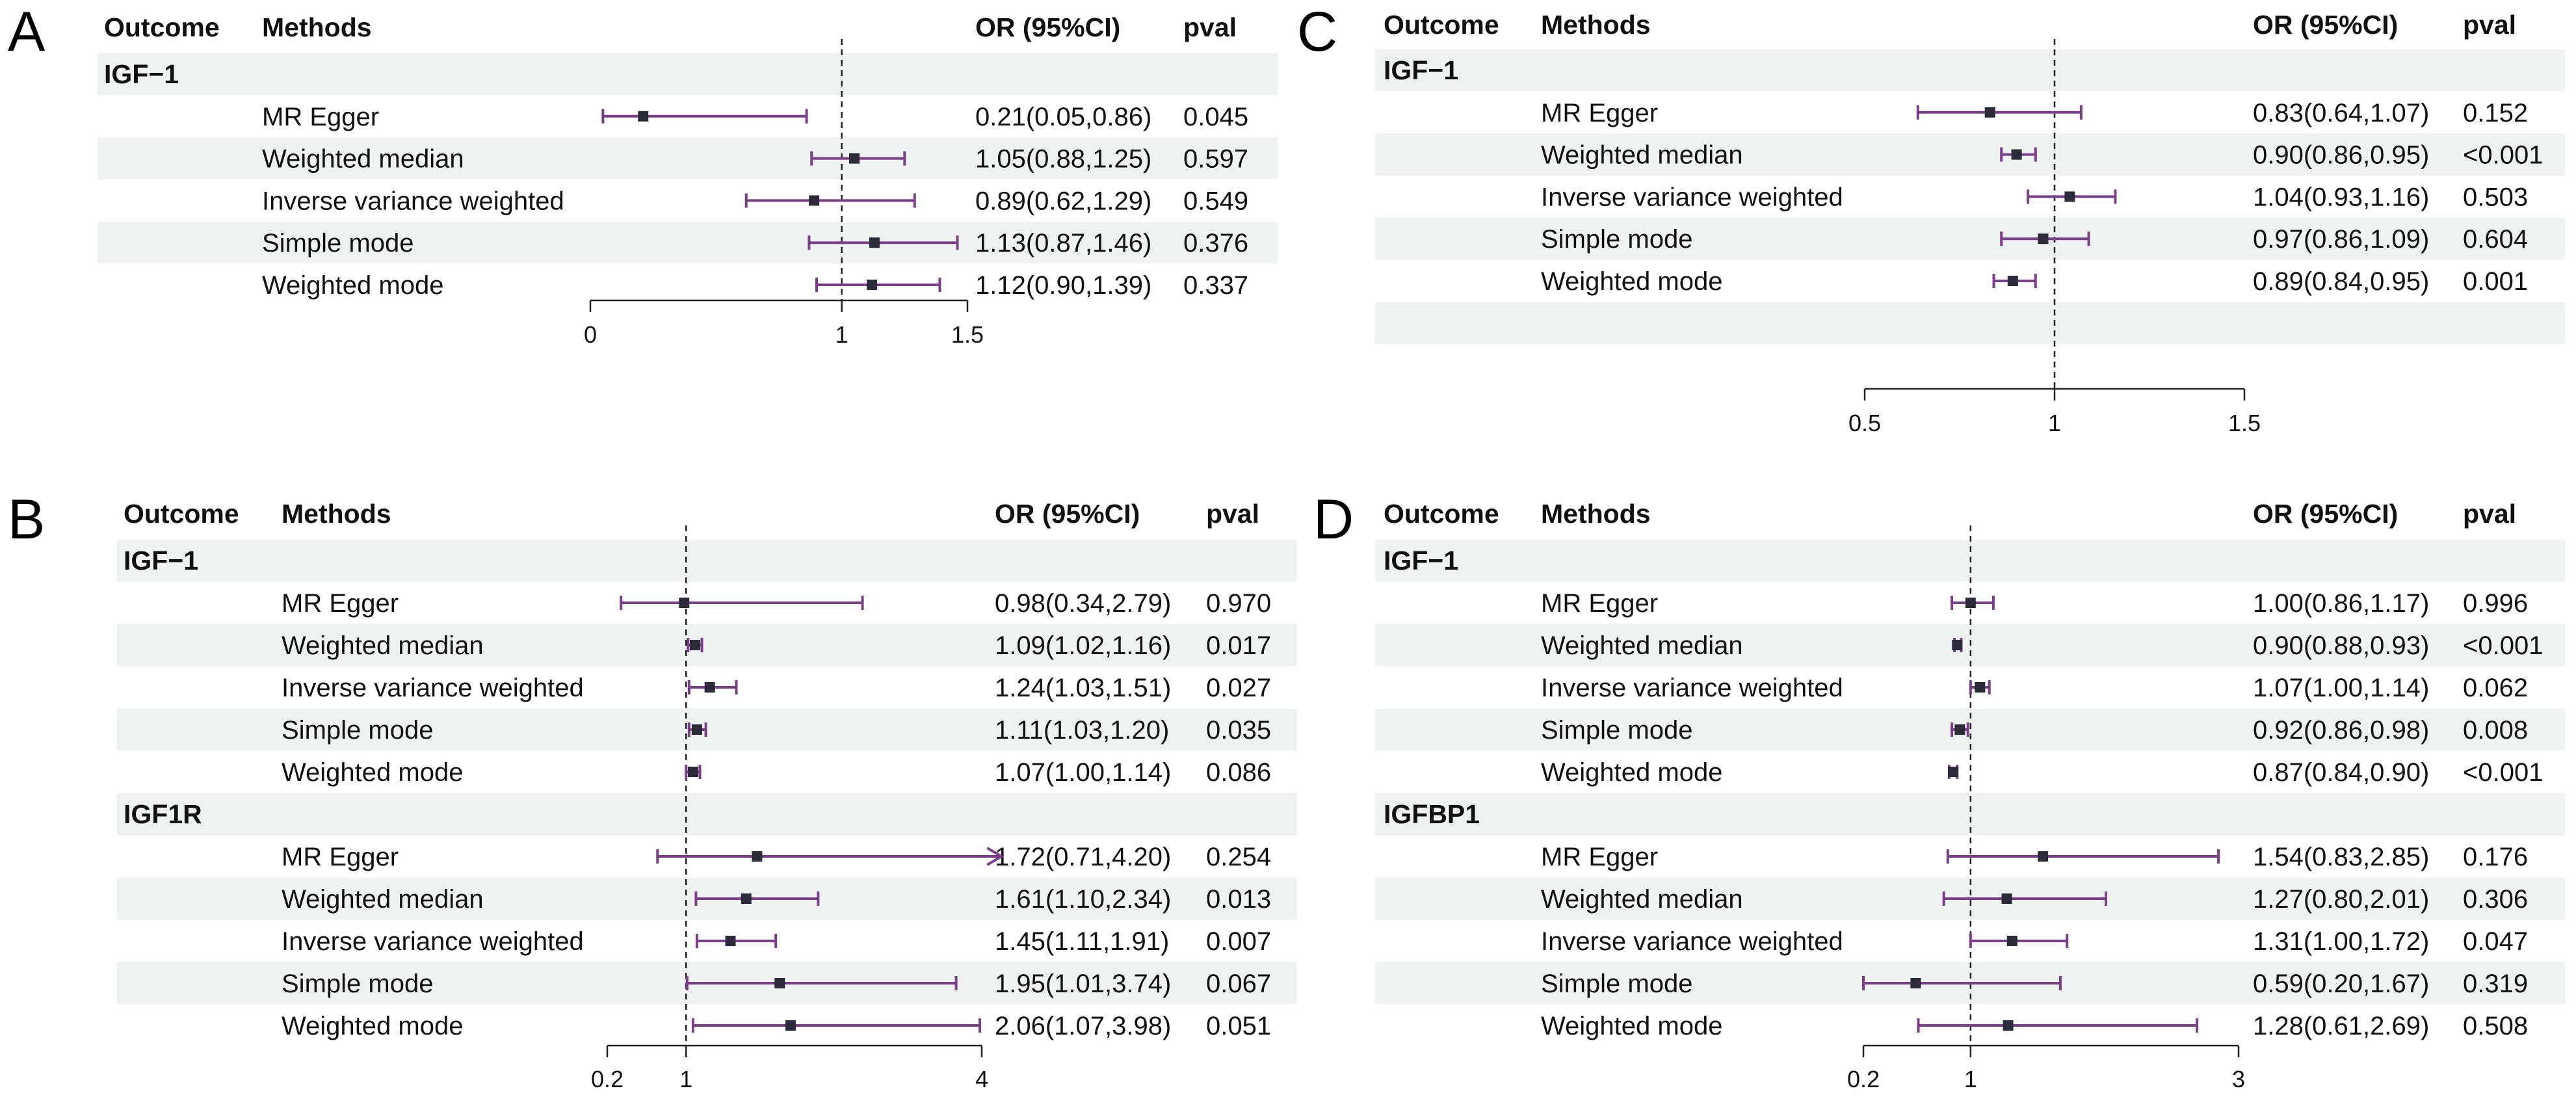  I want to click on panel-c-pval-label: 0.001, so click(2495, 282).